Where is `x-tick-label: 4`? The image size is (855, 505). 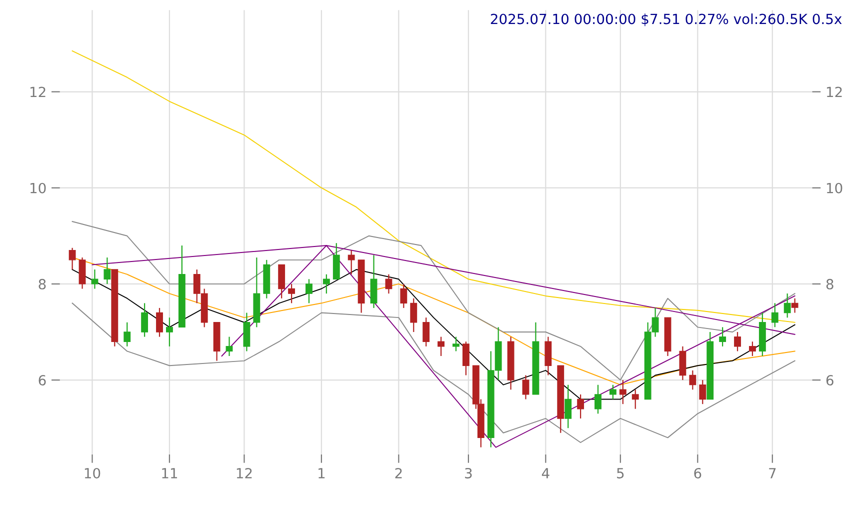 x-tick-label: 4 is located at coordinates (546, 473).